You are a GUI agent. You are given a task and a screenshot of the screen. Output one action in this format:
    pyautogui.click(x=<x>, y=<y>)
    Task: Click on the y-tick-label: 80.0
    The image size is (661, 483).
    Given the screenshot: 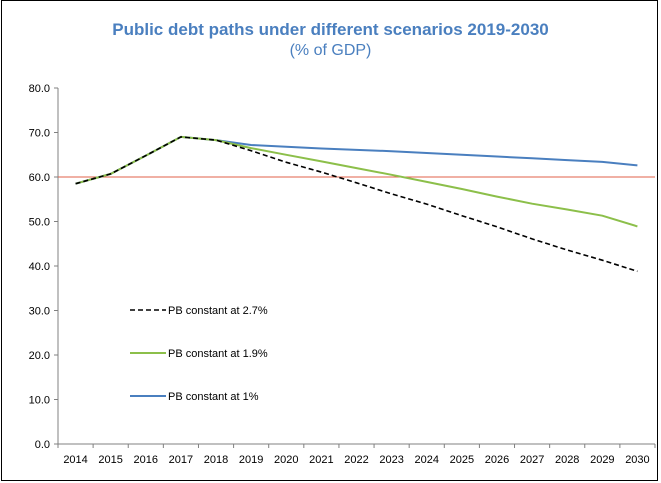 What is the action you would take?
    pyautogui.click(x=39, y=89)
    